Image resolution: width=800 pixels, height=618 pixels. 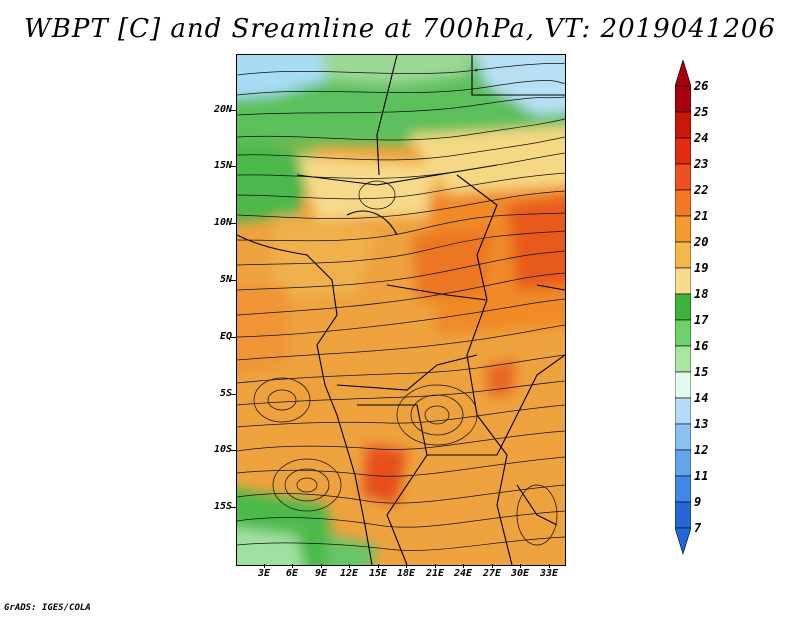 I want to click on lon-label-12e: 12E, so click(x=349, y=573).